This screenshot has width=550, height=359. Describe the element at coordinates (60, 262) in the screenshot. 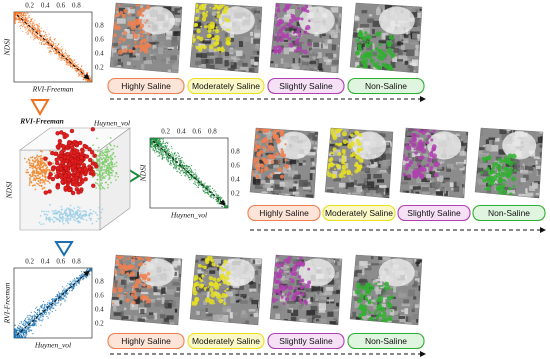

I see `top-tick-label: 0.6` at that location.